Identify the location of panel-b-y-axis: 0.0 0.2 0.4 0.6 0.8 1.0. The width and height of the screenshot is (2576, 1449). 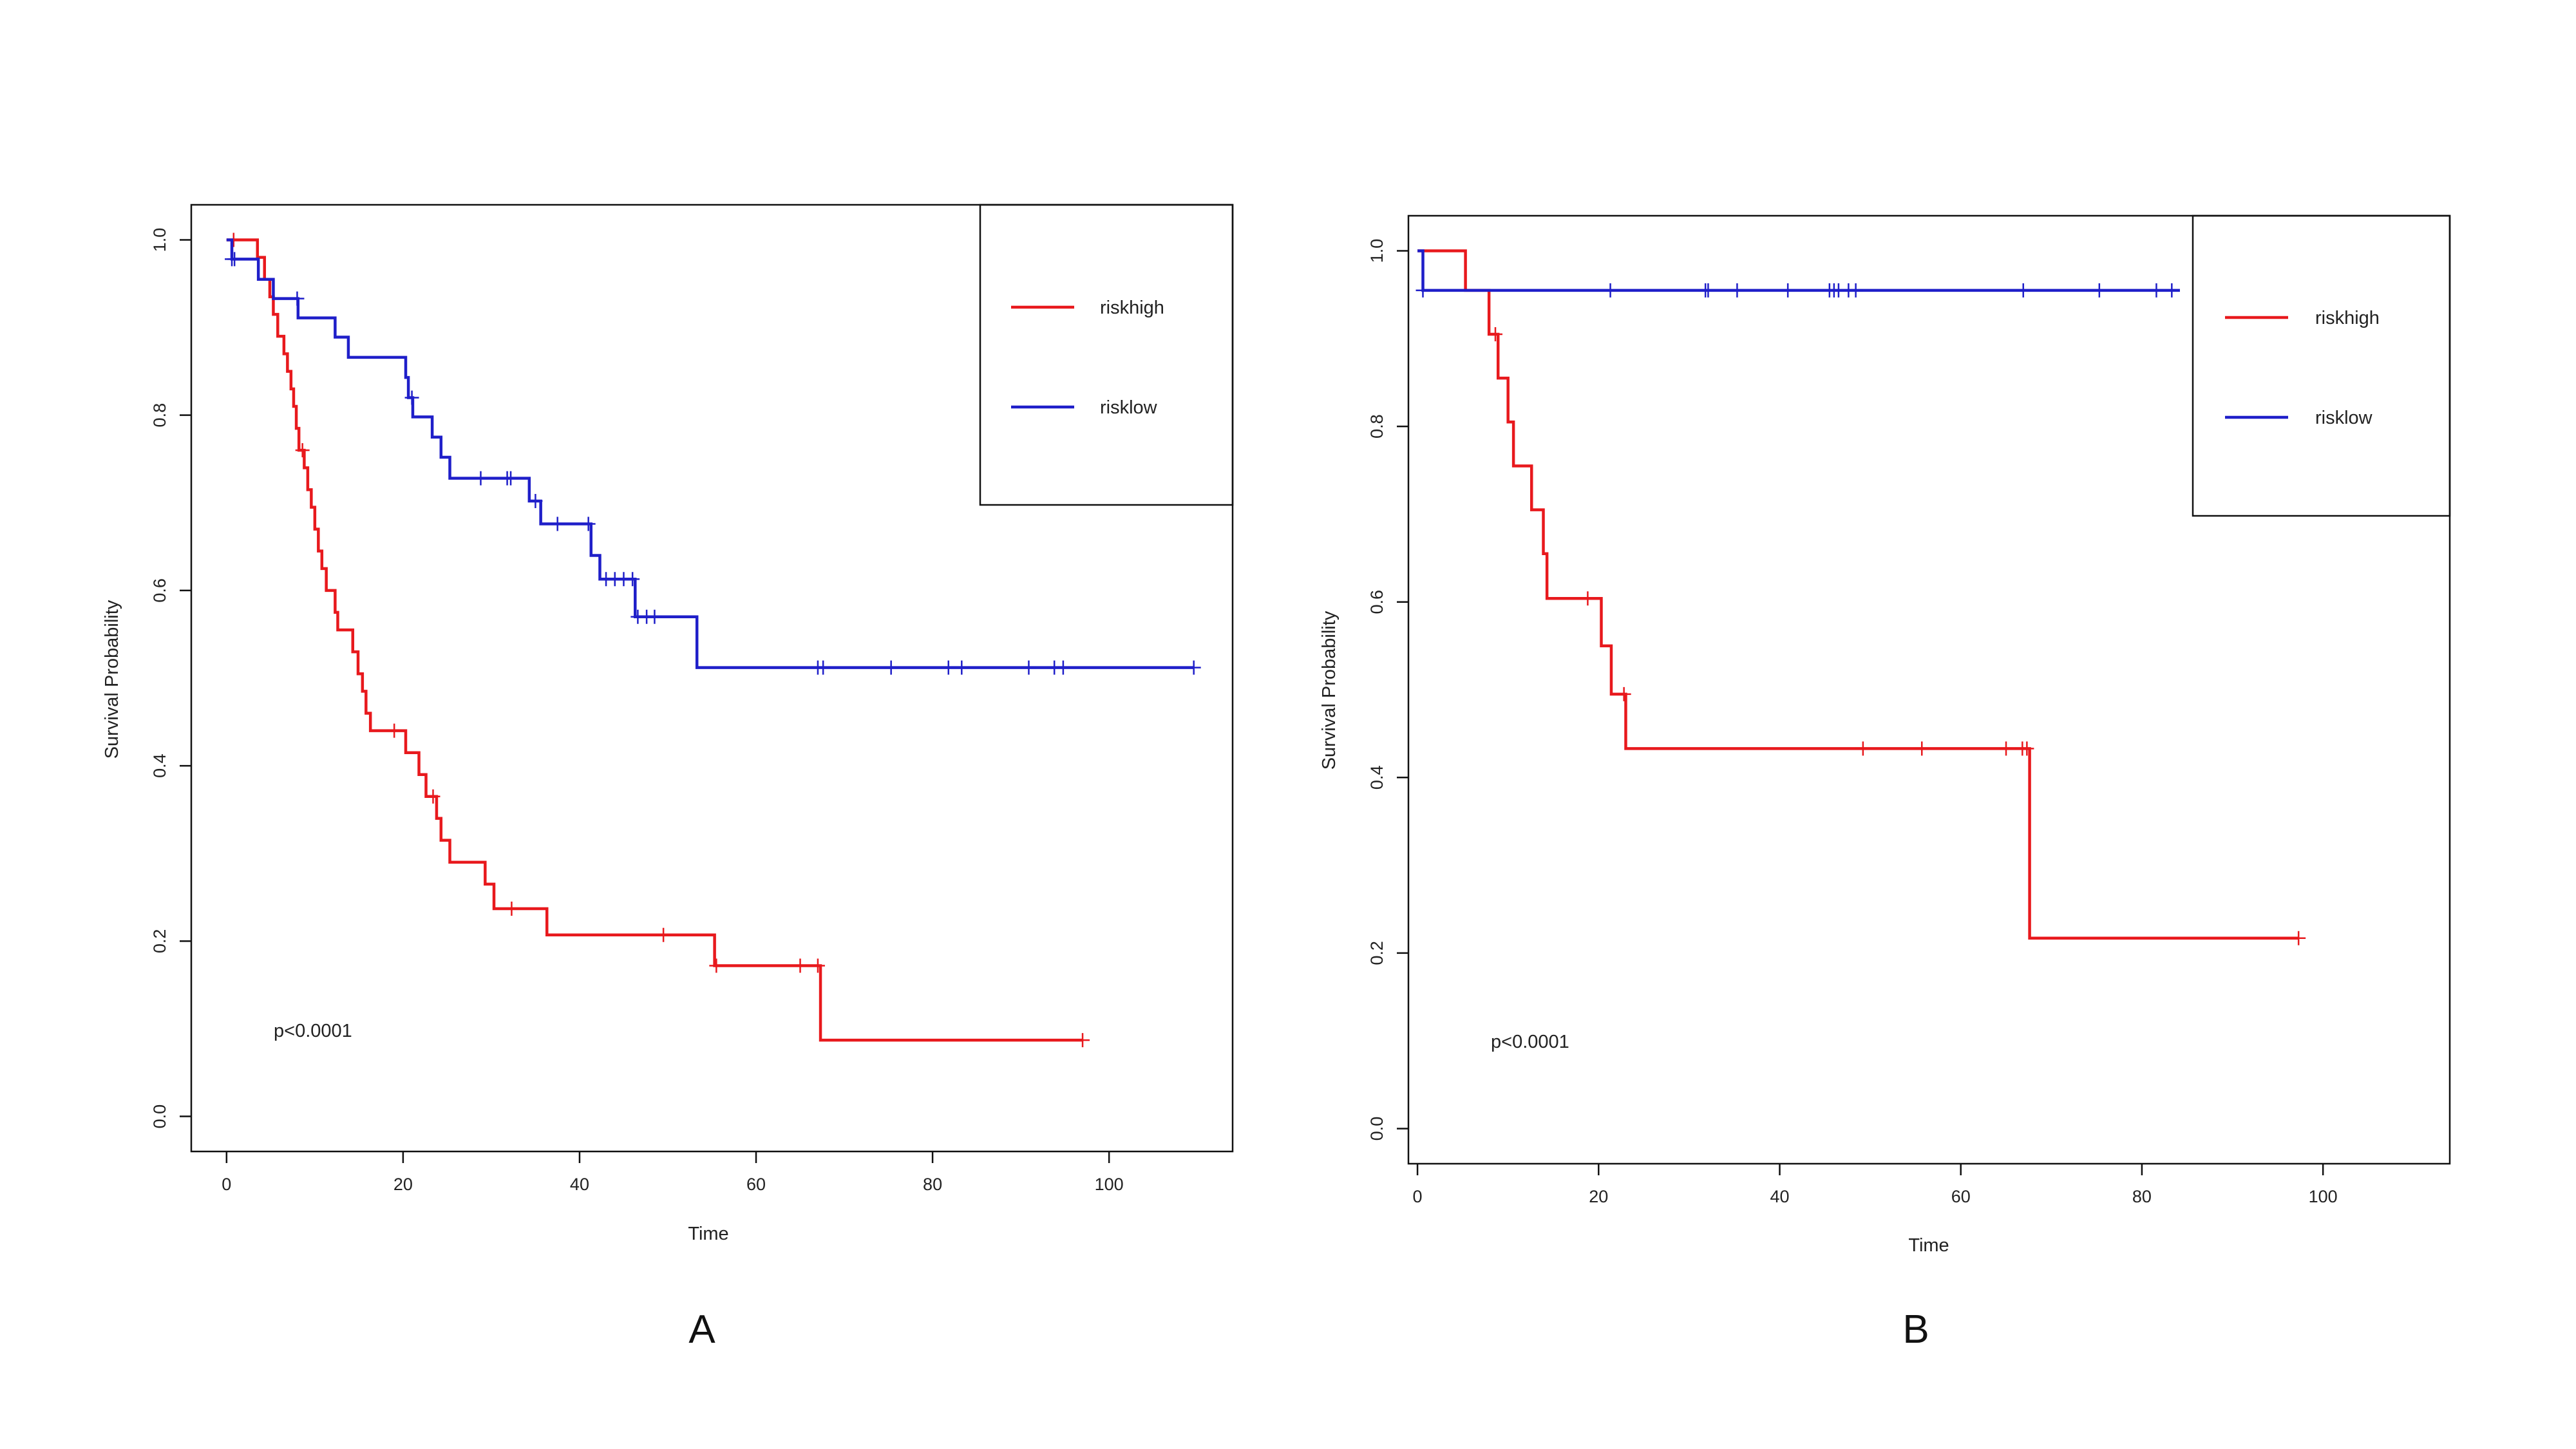
(1387, 690).